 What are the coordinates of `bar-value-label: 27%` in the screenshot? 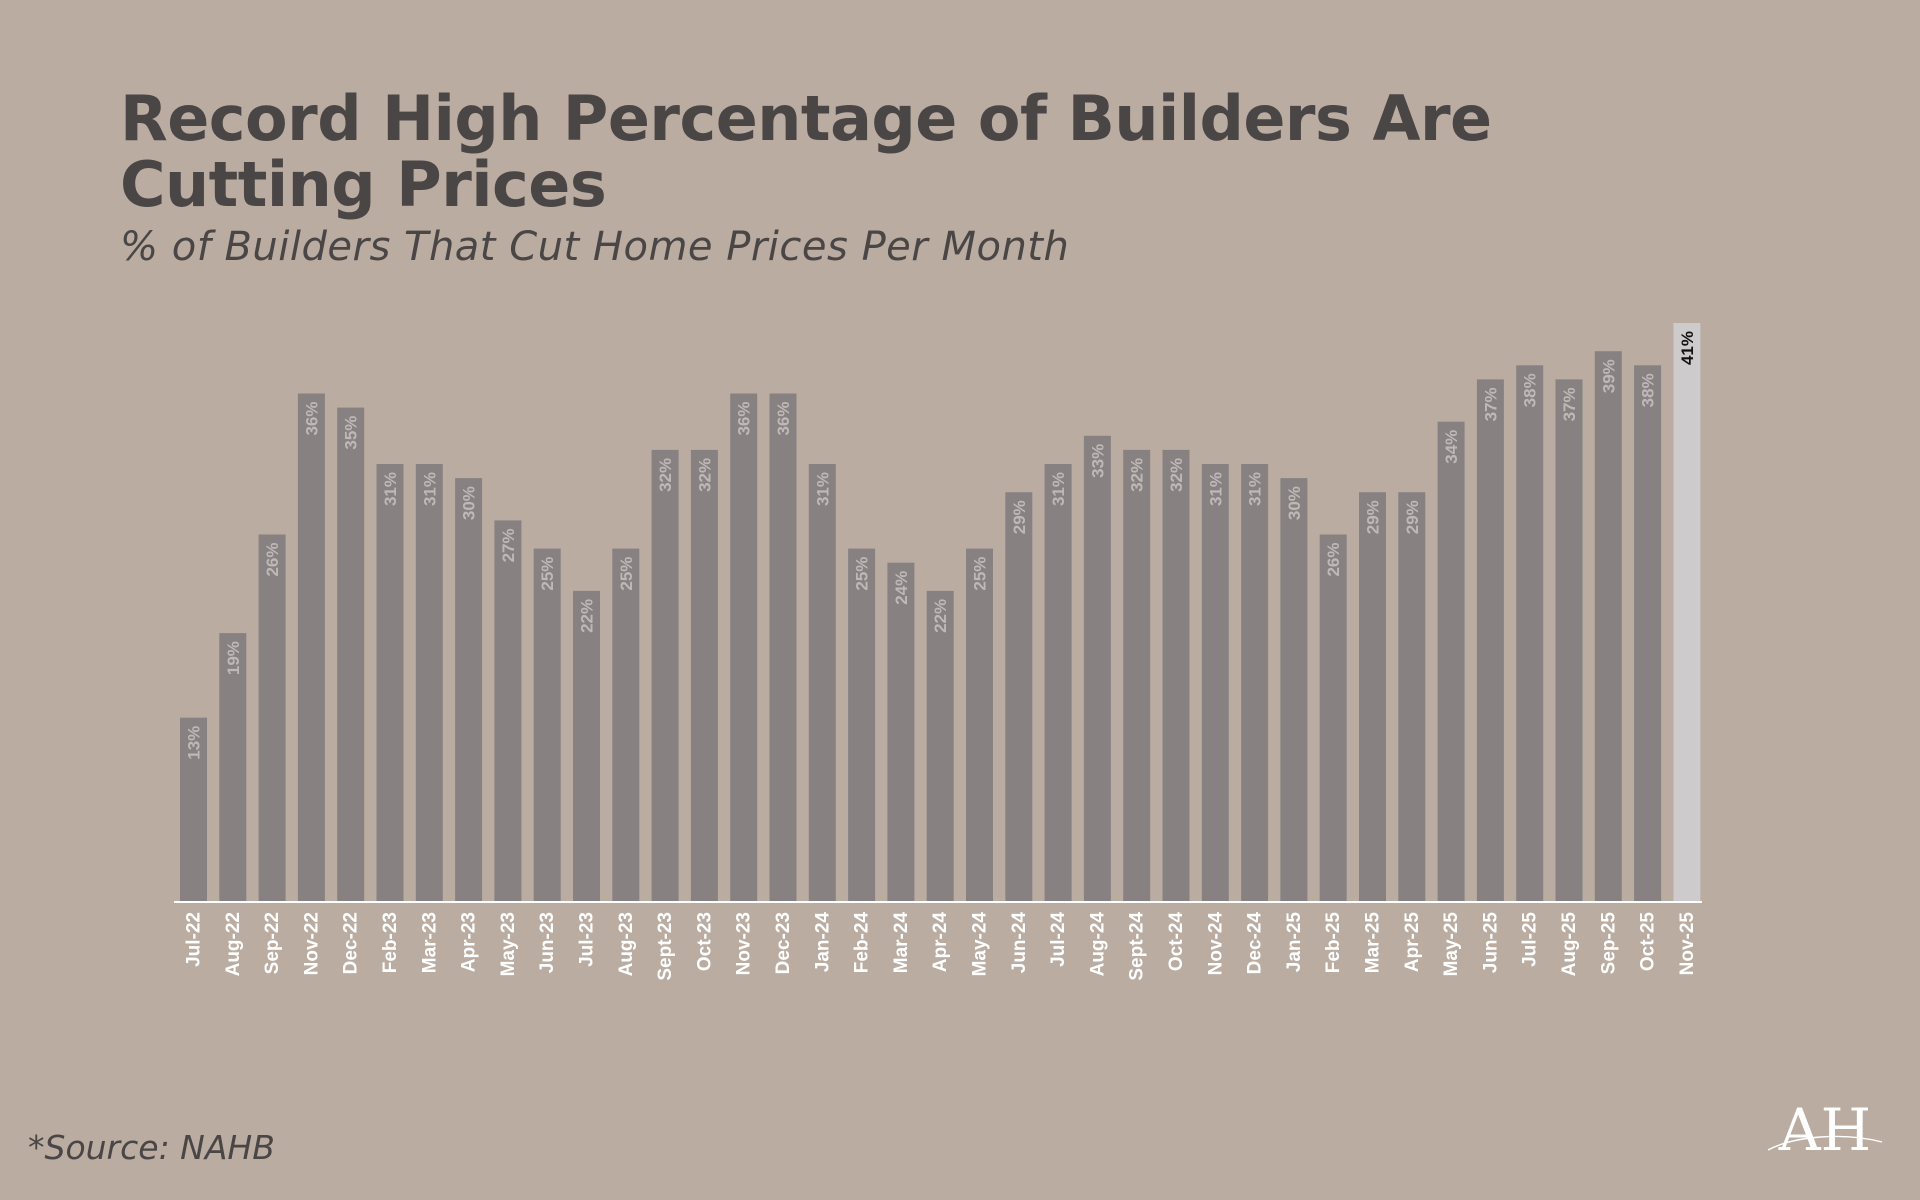 It's located at (508, 545).